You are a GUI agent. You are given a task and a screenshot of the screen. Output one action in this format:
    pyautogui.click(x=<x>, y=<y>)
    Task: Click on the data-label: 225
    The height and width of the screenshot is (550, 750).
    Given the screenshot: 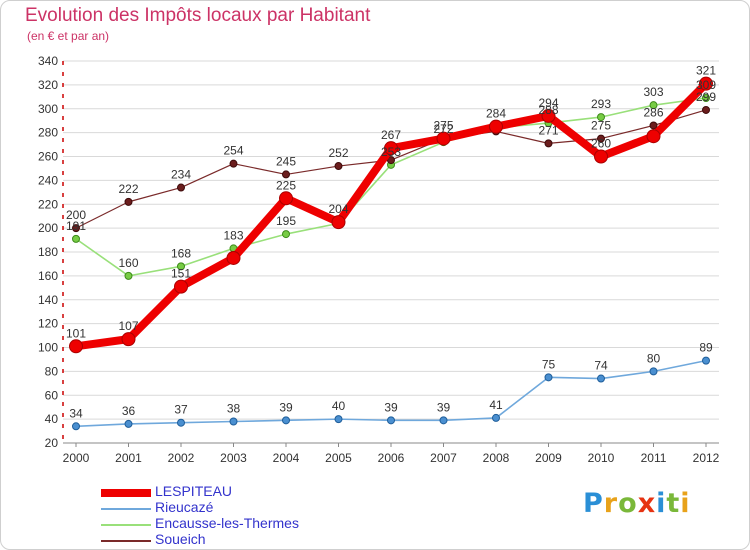 What is the action you would take?
    pyautogui.click(x=286, y=185)
    